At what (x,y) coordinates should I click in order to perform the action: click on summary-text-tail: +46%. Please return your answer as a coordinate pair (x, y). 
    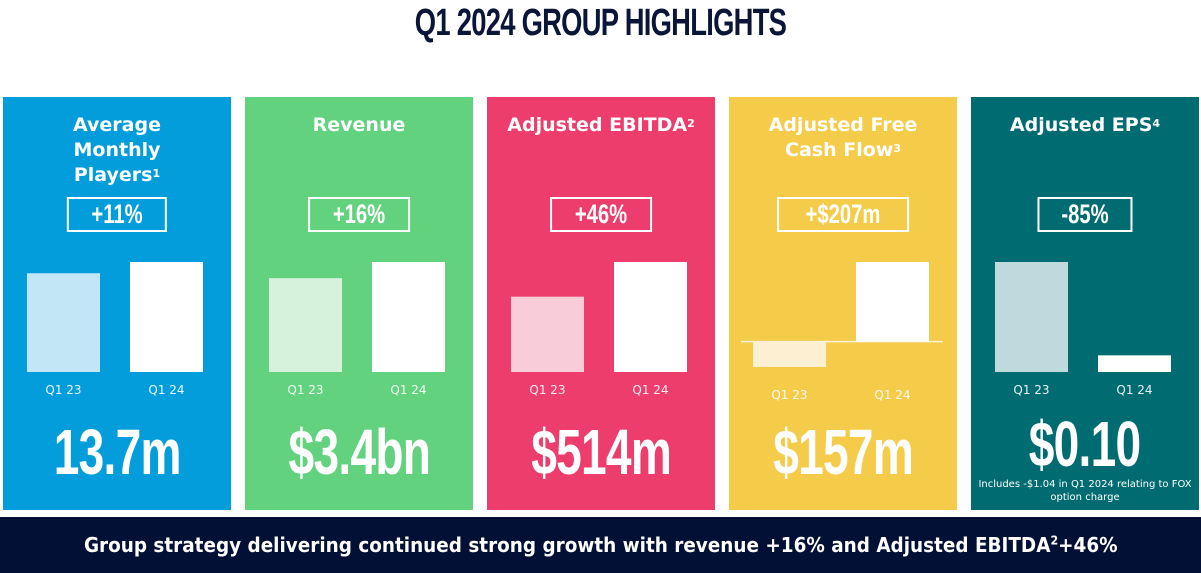
    Looking at the image, I should click on (1087, 545).